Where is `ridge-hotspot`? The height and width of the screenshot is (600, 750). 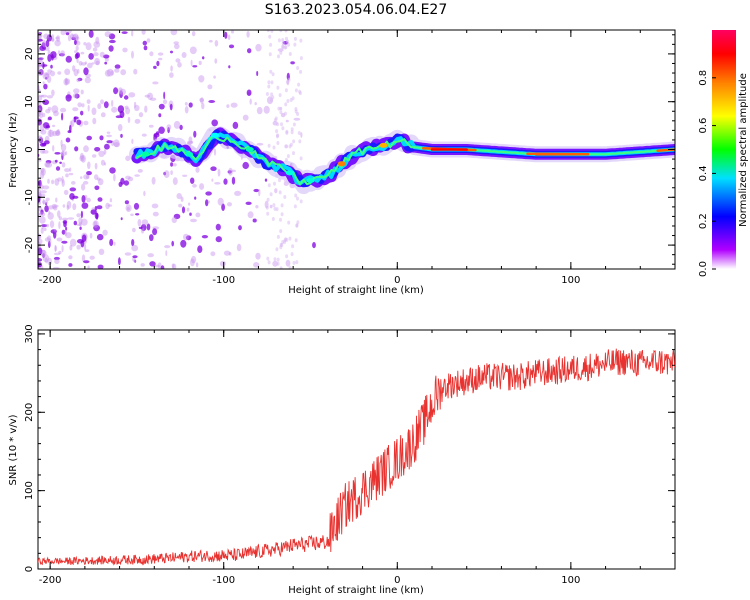 ridge-hotspot is located at coordinates (310, 181).